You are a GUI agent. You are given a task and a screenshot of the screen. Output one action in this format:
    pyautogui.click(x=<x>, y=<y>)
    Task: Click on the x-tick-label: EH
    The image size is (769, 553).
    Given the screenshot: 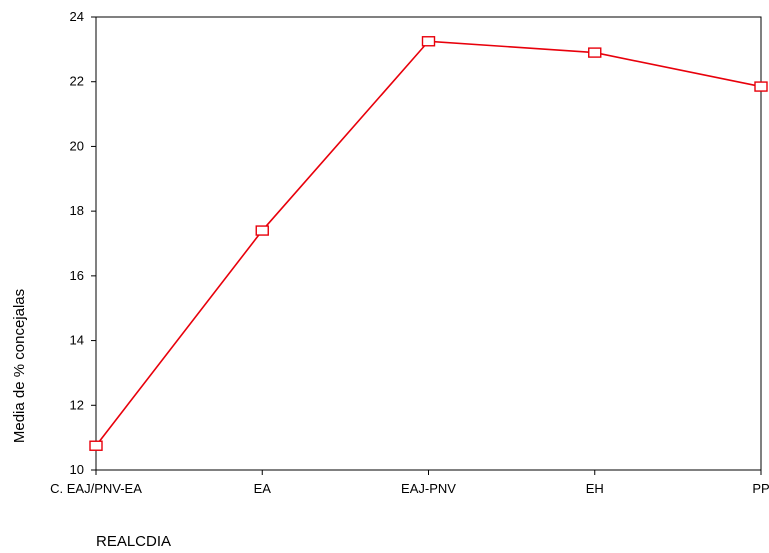 What is the action you would take?
    pyautogui.click(x=595, y=488)
    